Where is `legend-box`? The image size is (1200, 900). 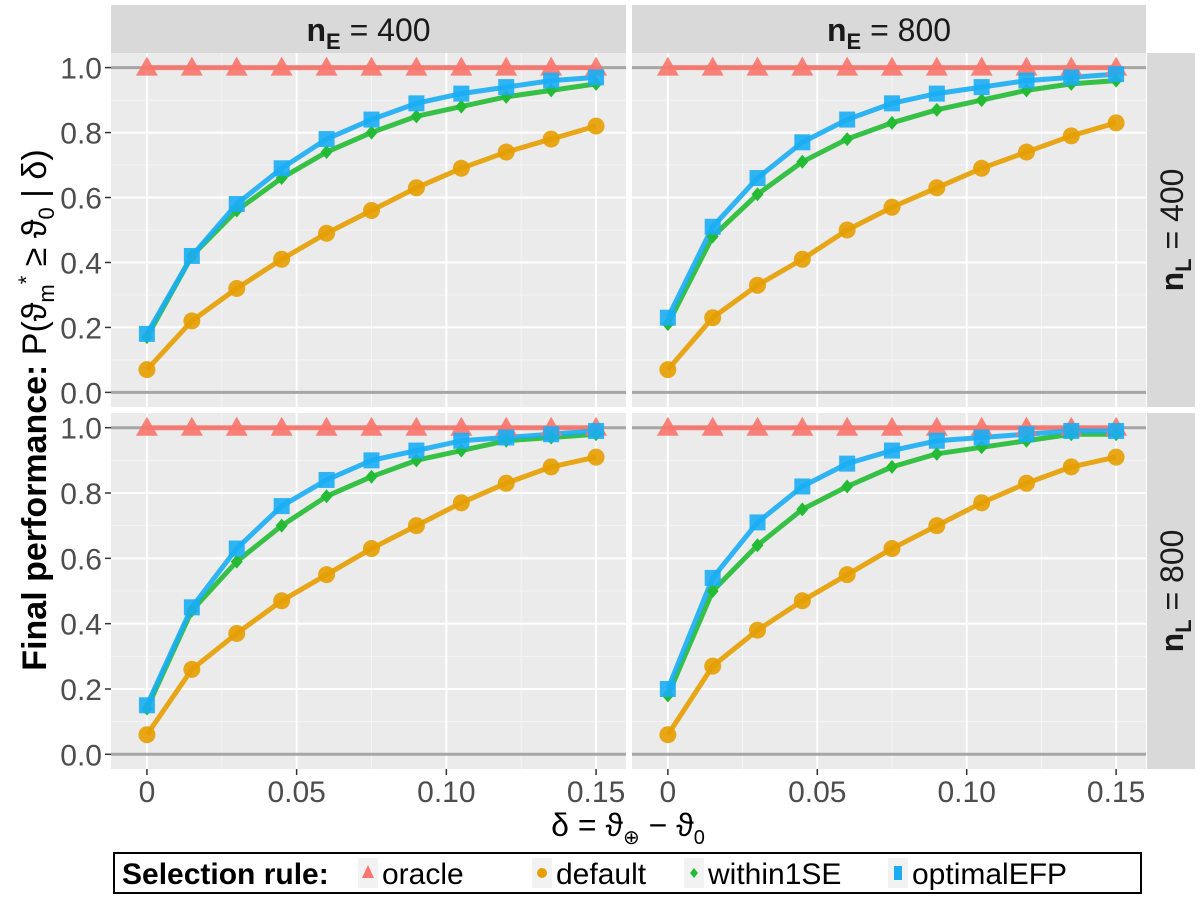 legend-box is located at coordinates (627, 873).